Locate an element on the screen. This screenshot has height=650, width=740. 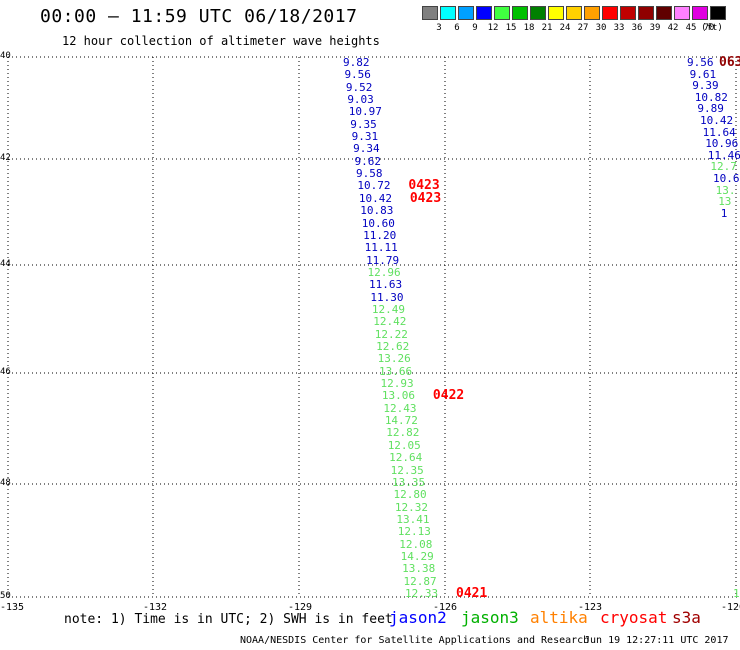
longitude-label: -129 is located at coordinates (300, 607).